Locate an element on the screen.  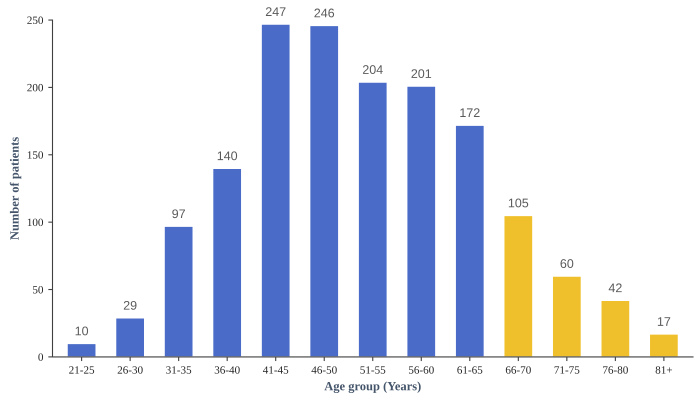
x-tick-label: 26-30 is located at coordinates (130, 370).